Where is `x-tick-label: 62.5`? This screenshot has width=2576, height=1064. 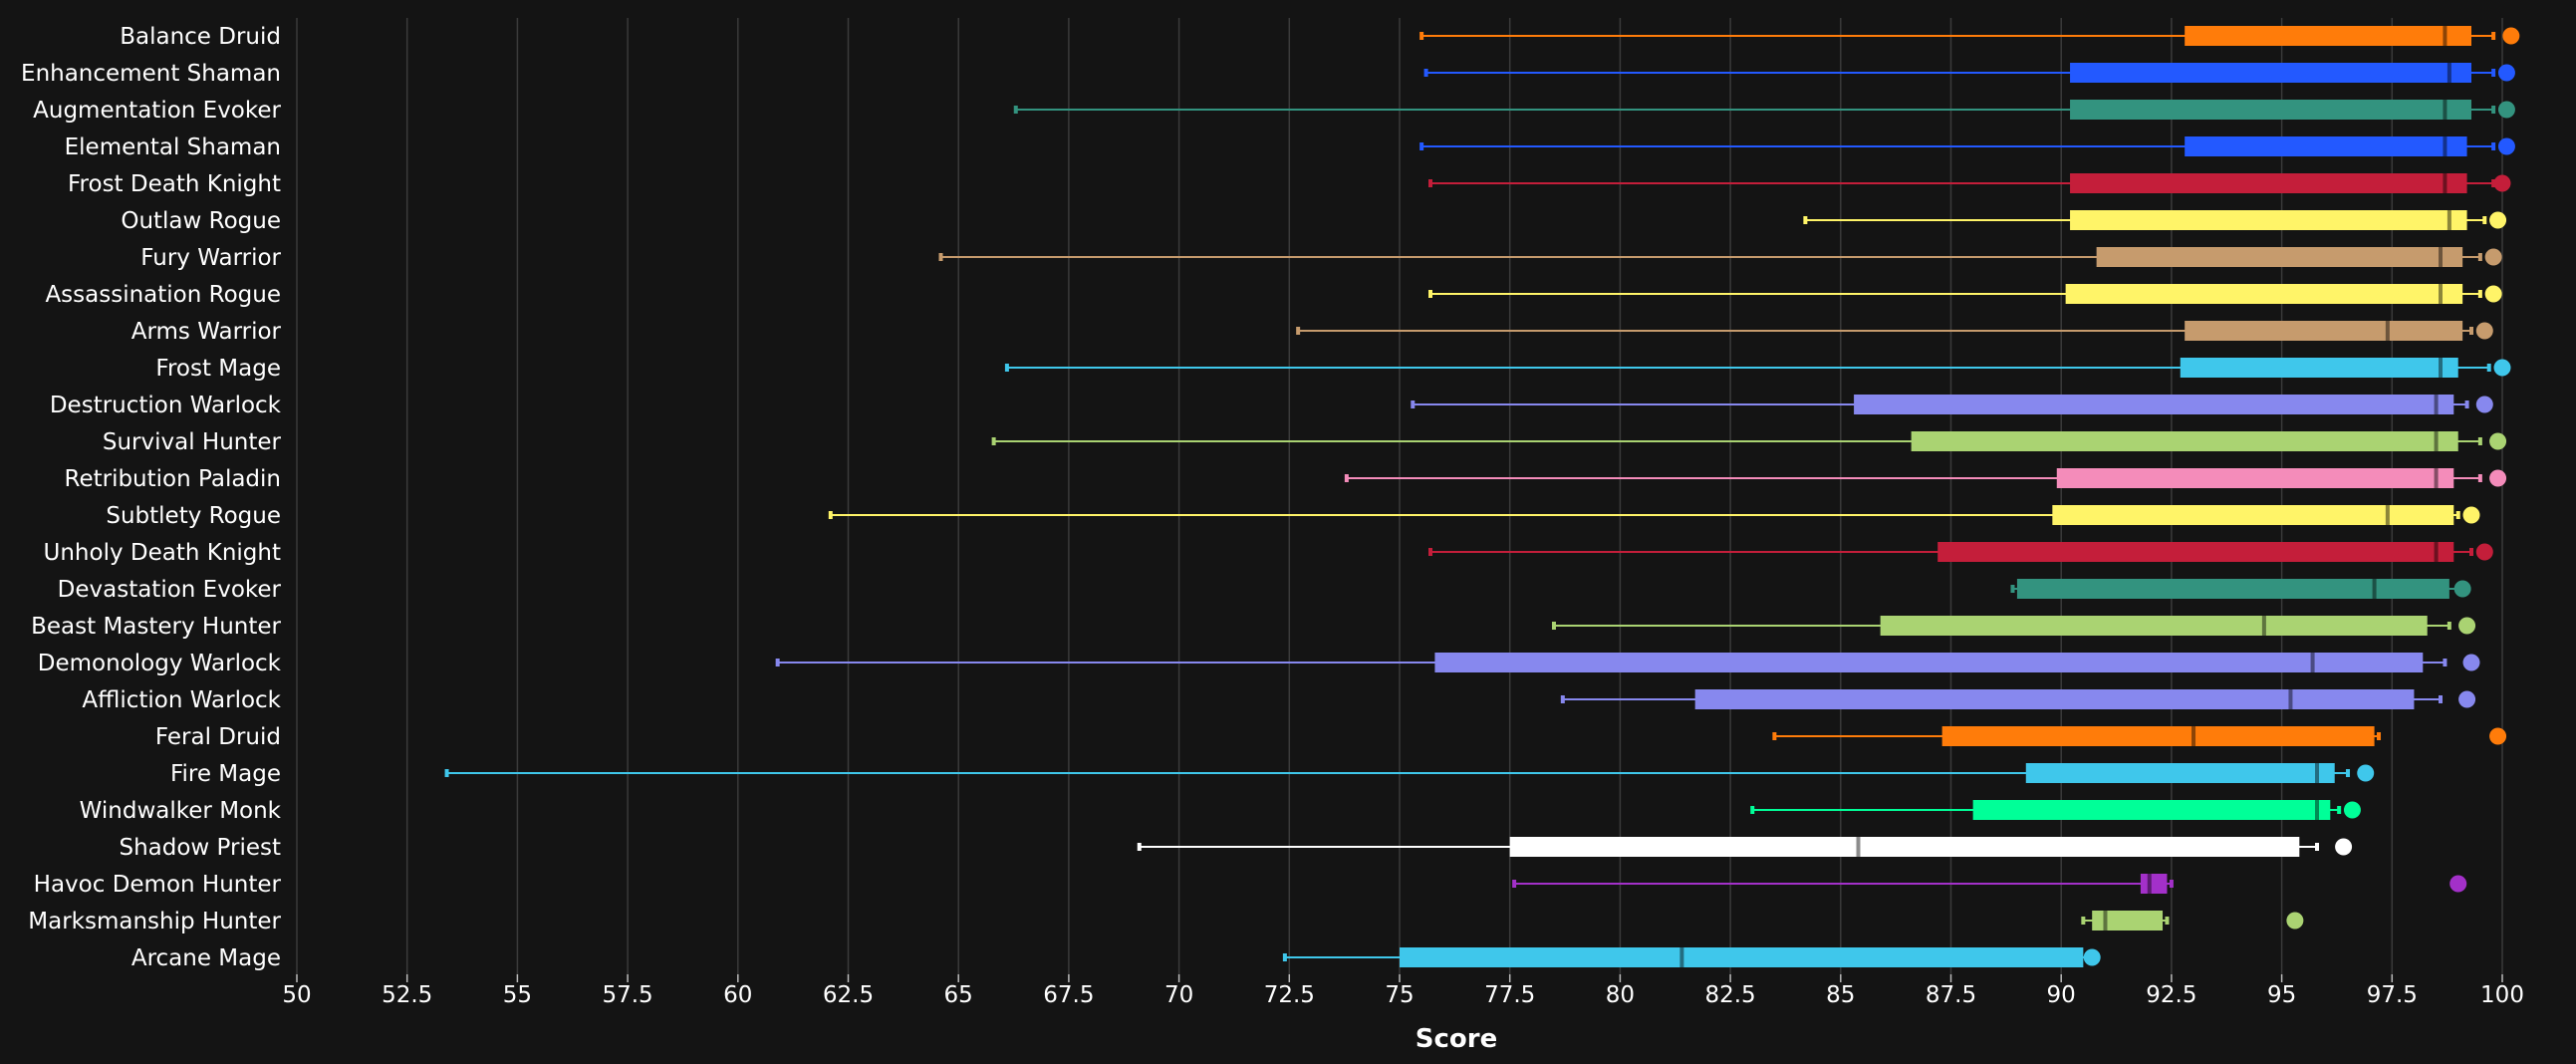 x-tick-label: 62.5 is located at coordinates (848, 995).